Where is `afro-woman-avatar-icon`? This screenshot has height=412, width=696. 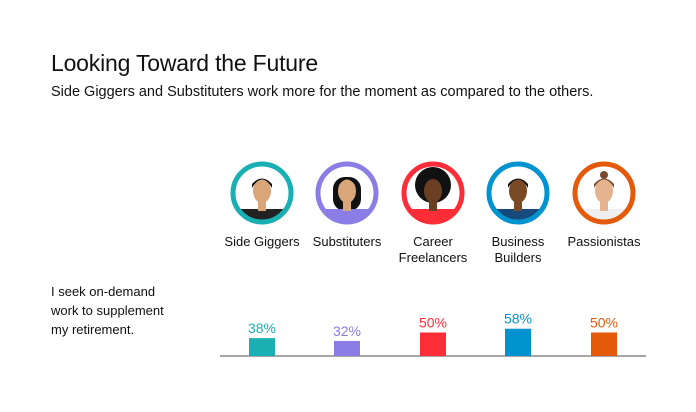
afro-woman-avatar-icon is located at coordinates (433, 193).